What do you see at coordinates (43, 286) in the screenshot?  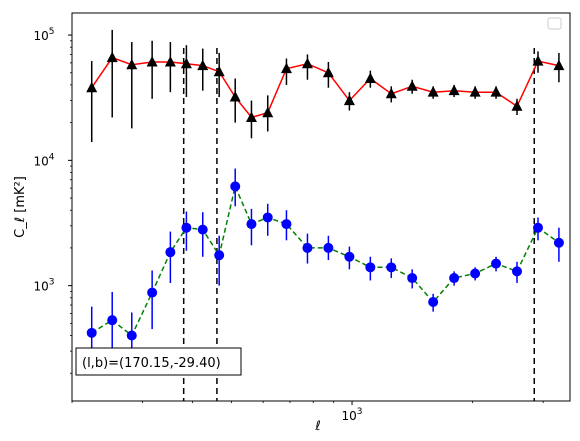 I see `y-tick-label: 10³` at bounding box center [43, 286].